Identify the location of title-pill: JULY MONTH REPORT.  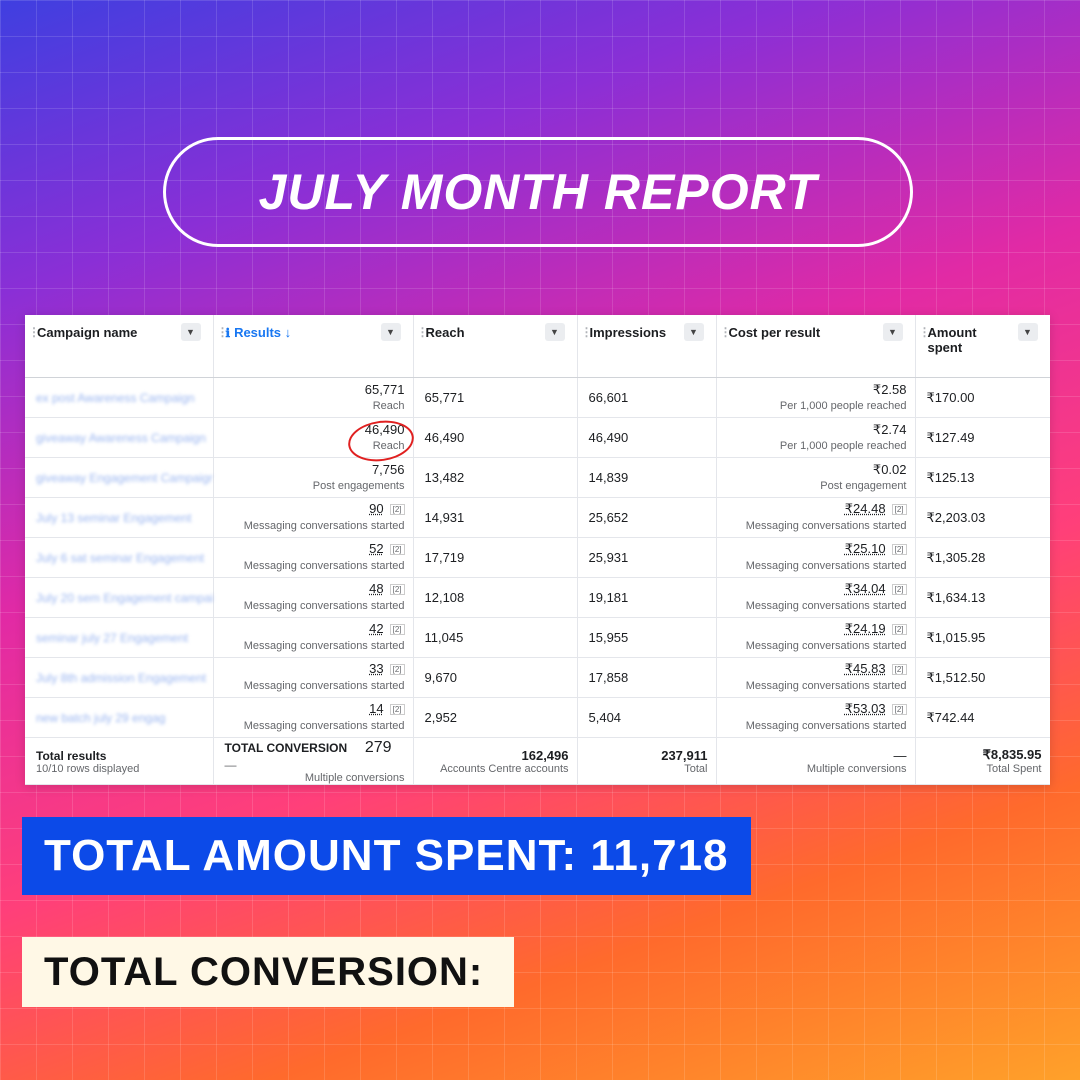
(538, 192).